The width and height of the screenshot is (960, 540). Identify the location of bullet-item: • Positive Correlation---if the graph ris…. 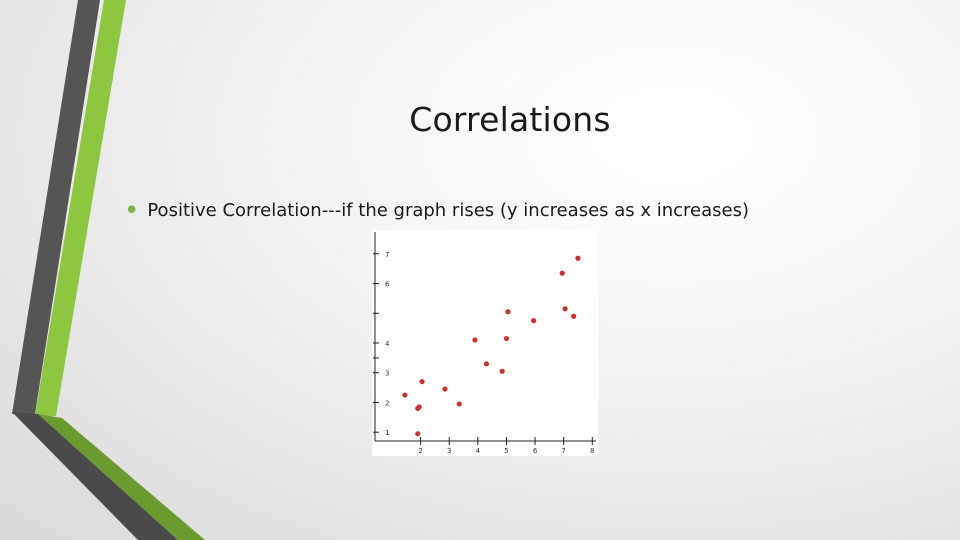
(436, 211).